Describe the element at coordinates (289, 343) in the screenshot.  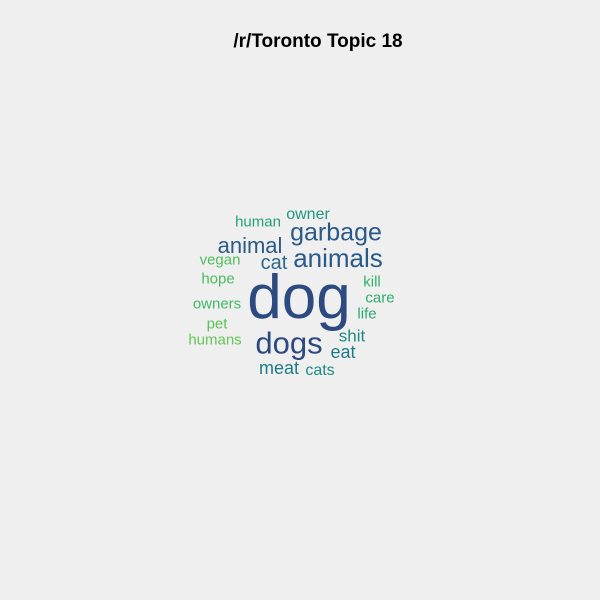
I see `word-dogs: dogs` at that location.